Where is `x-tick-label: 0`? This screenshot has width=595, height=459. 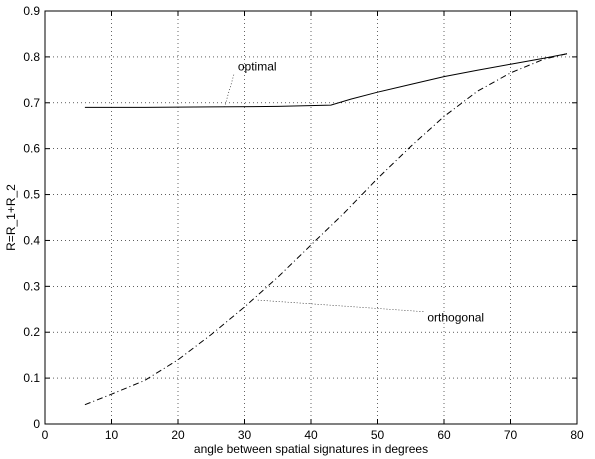 x-tick-label: 0 is located at coordinates (45, 435).